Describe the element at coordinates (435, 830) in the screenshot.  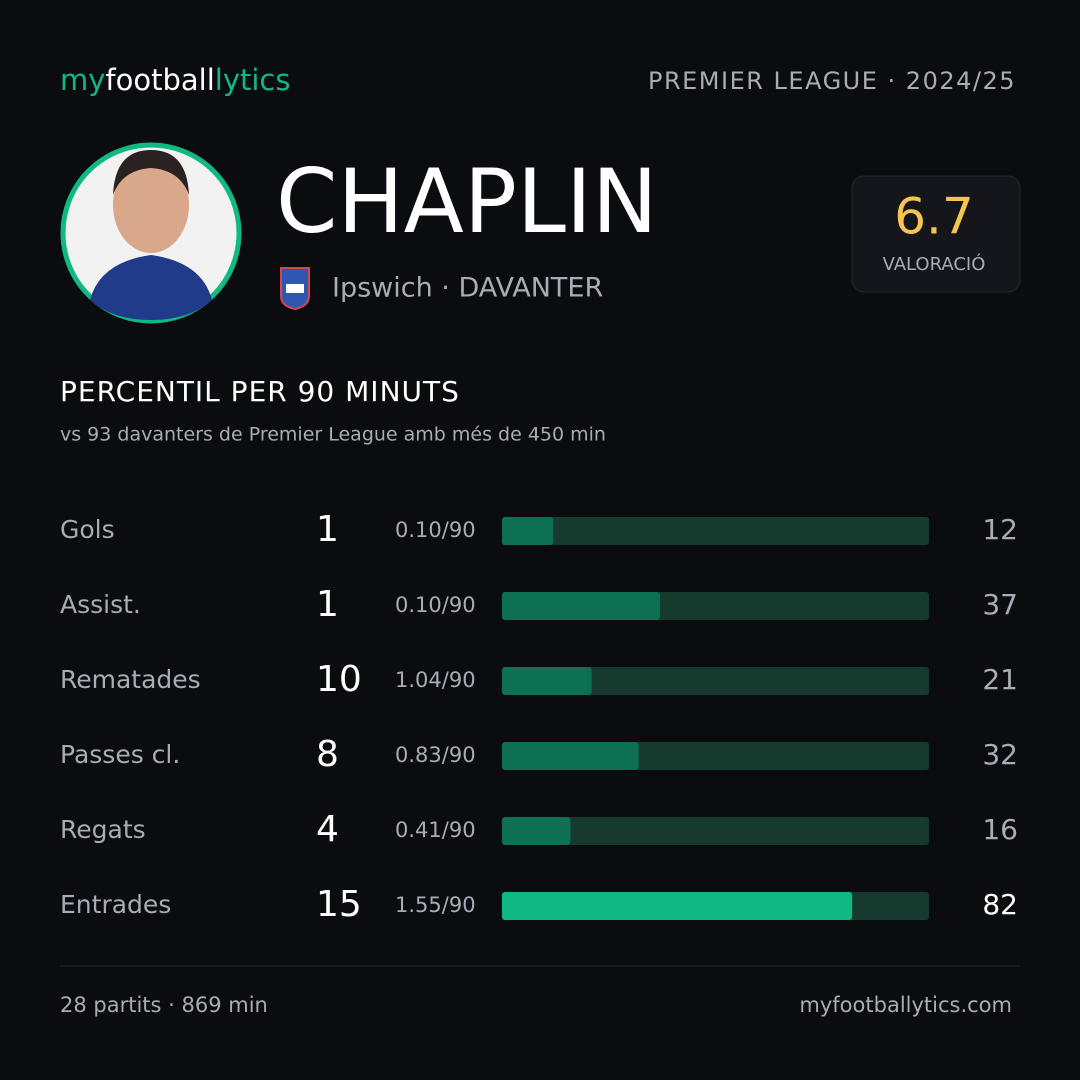
I see `stat-per90: 0.41/90` at that location.